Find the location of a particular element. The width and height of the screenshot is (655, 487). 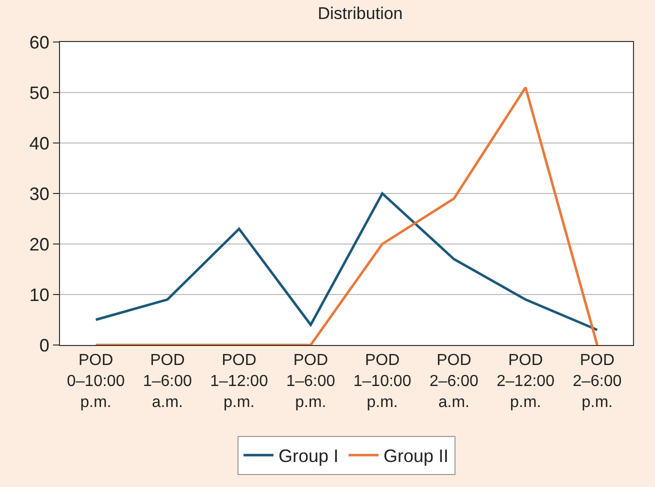

x-tick-label: POD 1–6:00 a.m. is located at coordinates (167, 381).